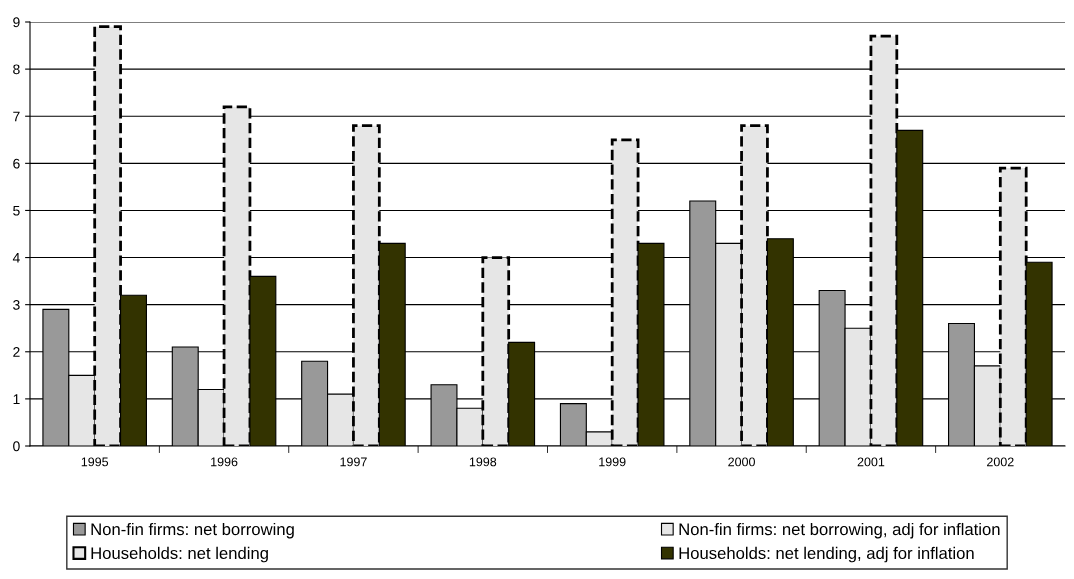 The image size is (1074, 579). What do you see at coordinates (16, 446) in the screenshot?
I see `y-tick-label: 0` at bounding box center [16, 446].